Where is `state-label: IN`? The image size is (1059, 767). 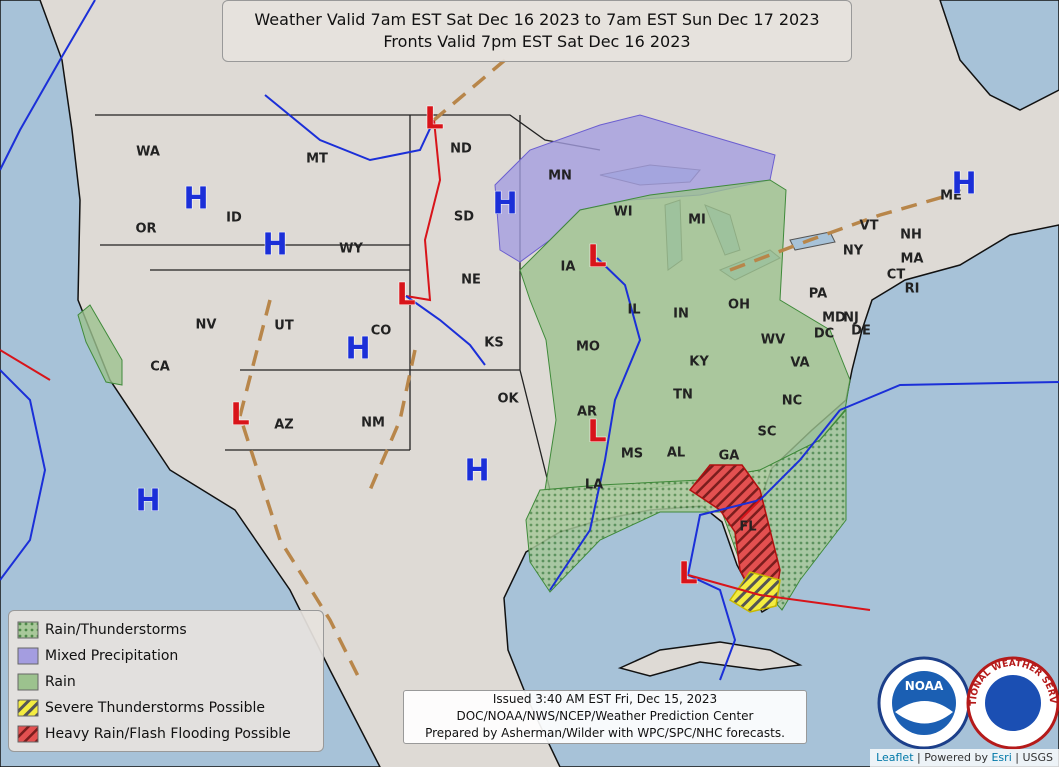 state-label: IN is located at coordinates (681, 314).